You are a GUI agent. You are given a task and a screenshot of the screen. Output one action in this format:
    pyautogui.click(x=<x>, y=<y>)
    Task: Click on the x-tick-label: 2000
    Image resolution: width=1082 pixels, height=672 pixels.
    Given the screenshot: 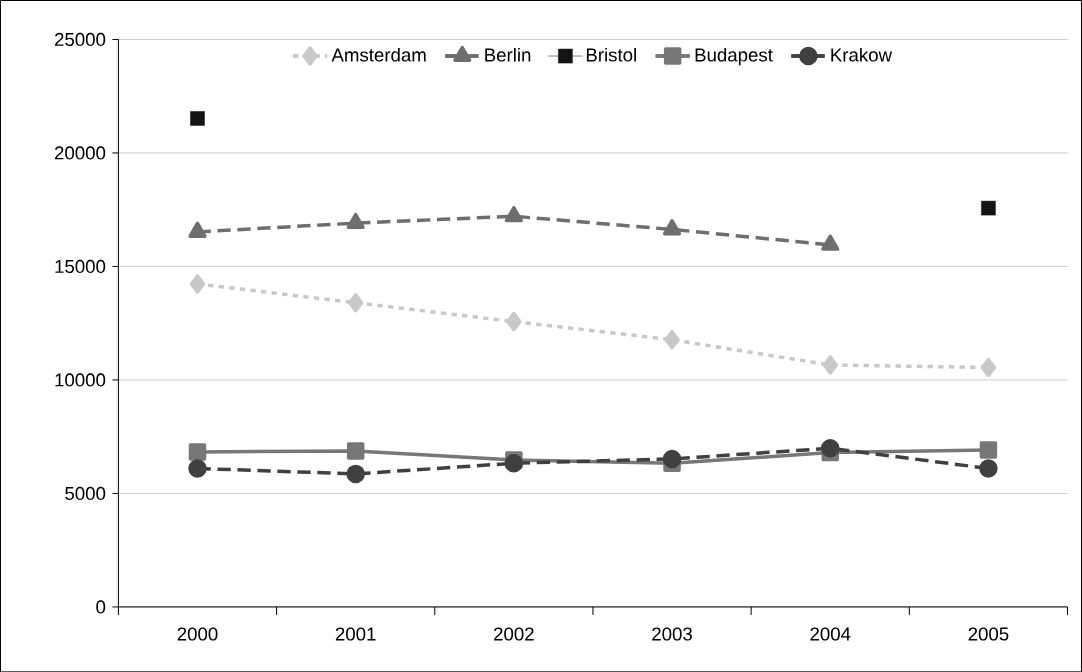 What is the action you would take?
    pyautogui.click(x=197, y=634)
    